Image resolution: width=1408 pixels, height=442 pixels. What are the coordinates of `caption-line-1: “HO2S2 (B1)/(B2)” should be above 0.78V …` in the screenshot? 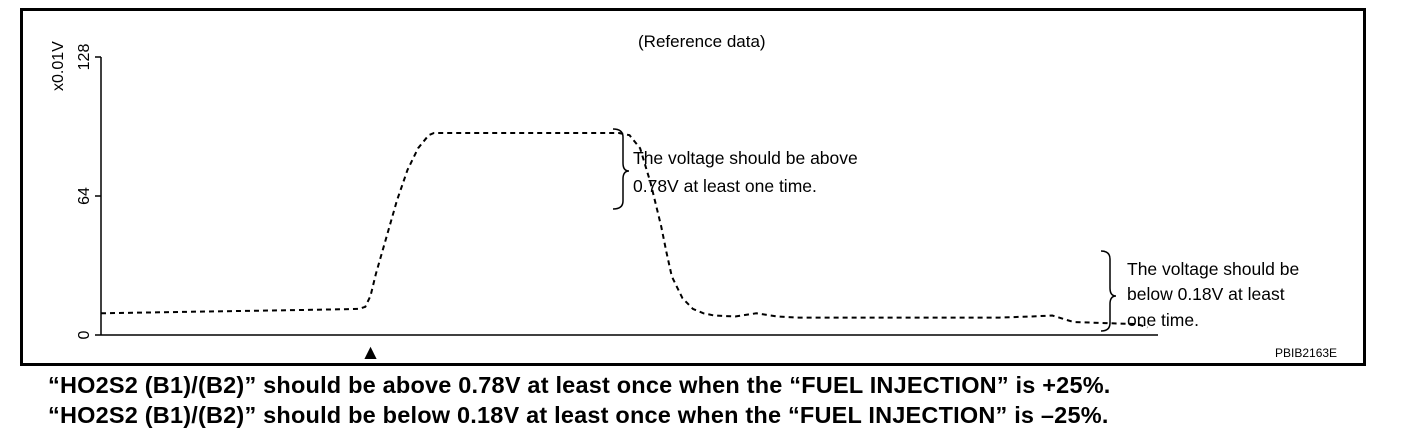 It's located at (579, 385).